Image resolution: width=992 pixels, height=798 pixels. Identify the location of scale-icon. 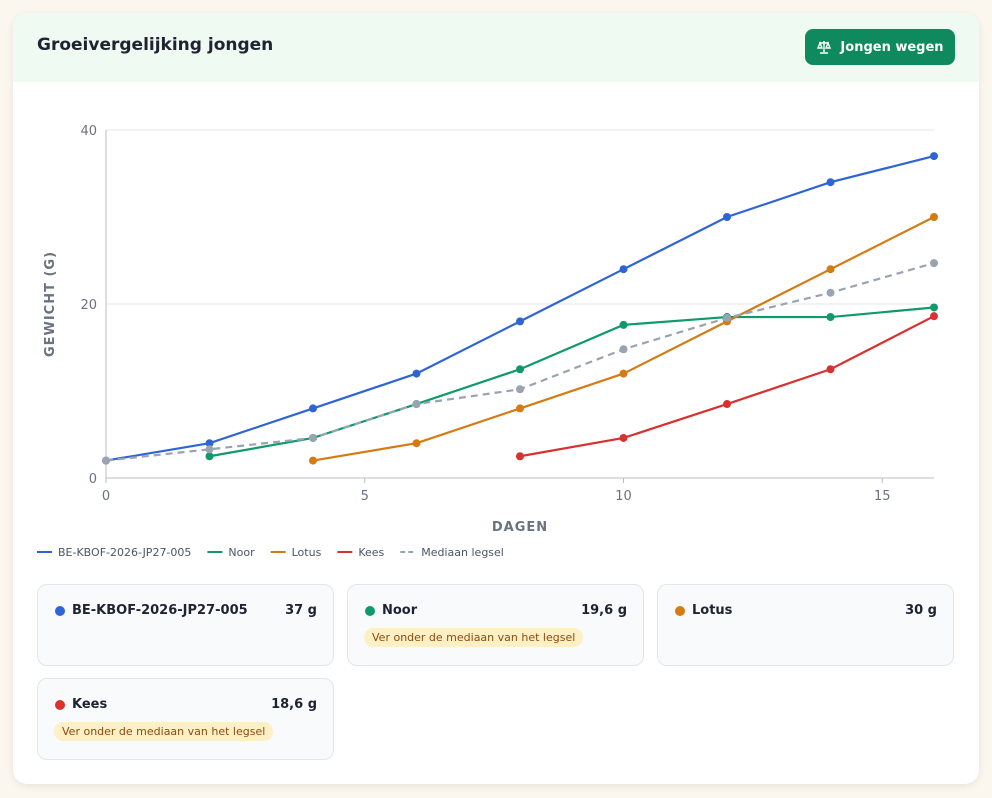
(824, 47).